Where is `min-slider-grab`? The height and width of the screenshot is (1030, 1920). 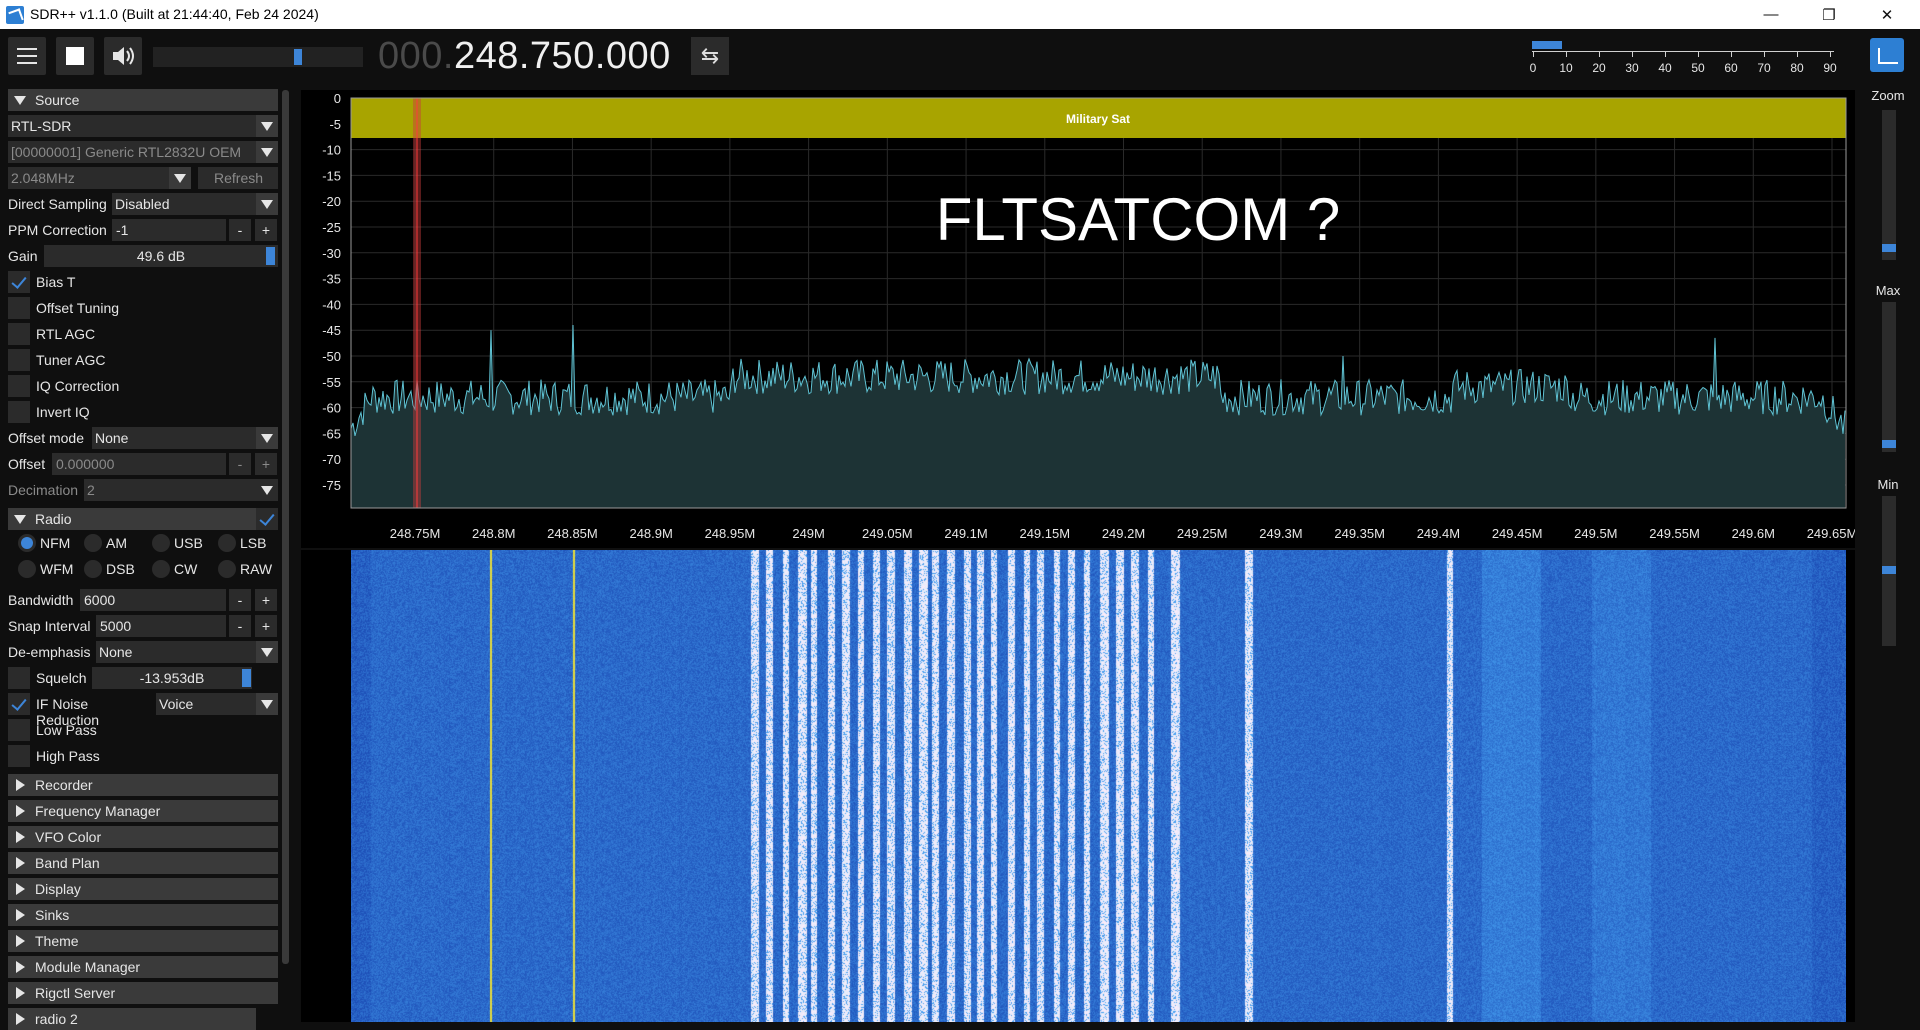
min-slider-grab is located at coordinates (1889, 570).